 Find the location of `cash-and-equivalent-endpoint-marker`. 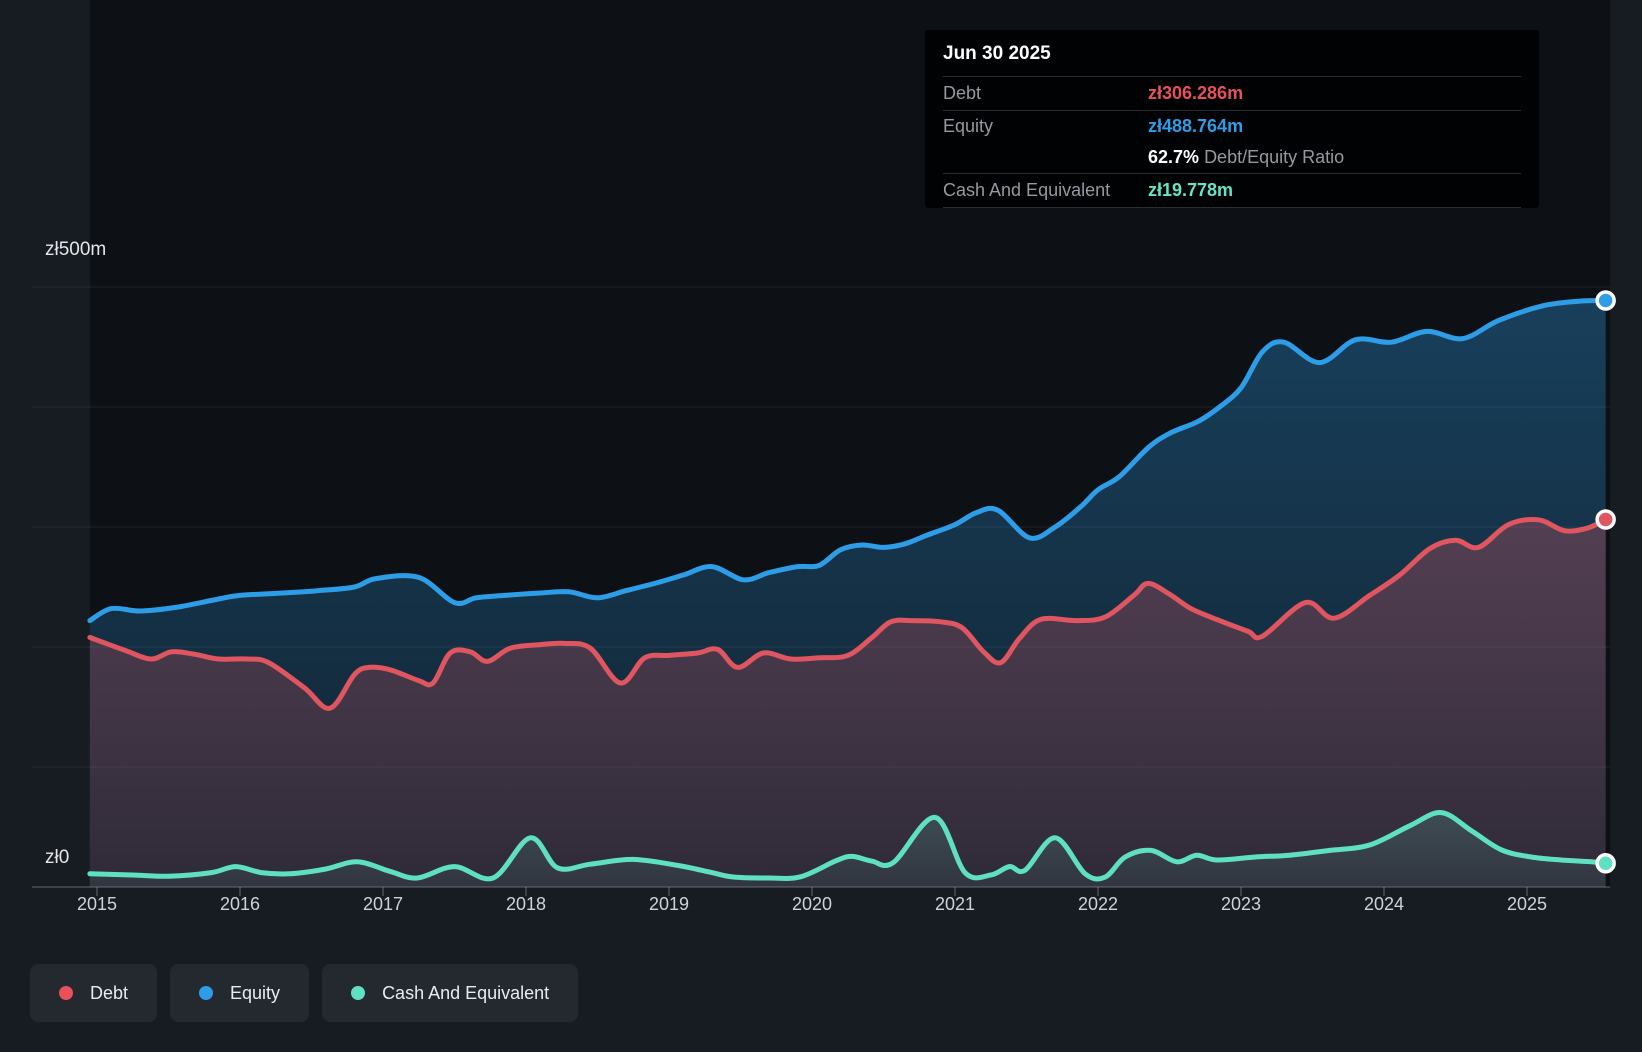

cash-and-equivalent-endpoint-marker is located at coordinates (1605, 863).